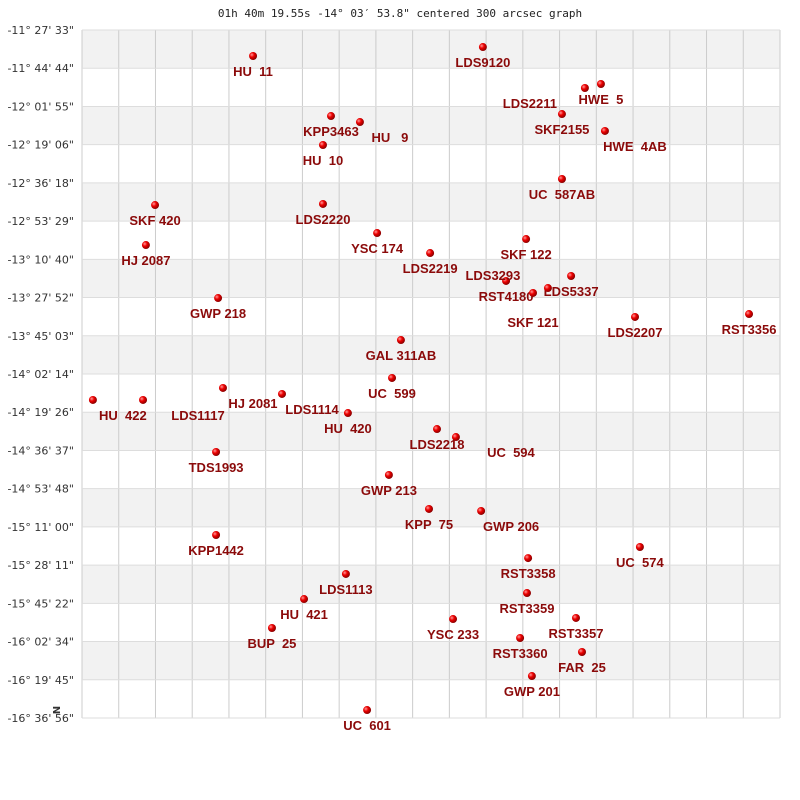 Image resolution: width=800 pixels, height=800 pixels. Describe the element at coordinates (216, 544) in the screenshot. I see `star-point-group: KPP1442` at that location.